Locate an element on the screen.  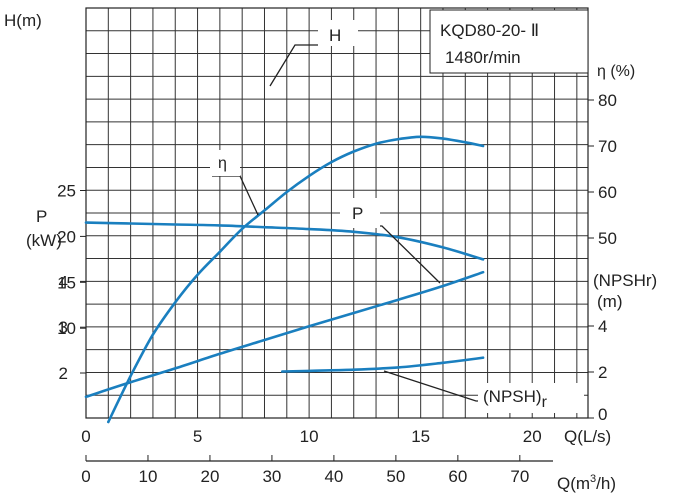
flow-m3h-tick-label: 20 is located at coordinates (209, 476).